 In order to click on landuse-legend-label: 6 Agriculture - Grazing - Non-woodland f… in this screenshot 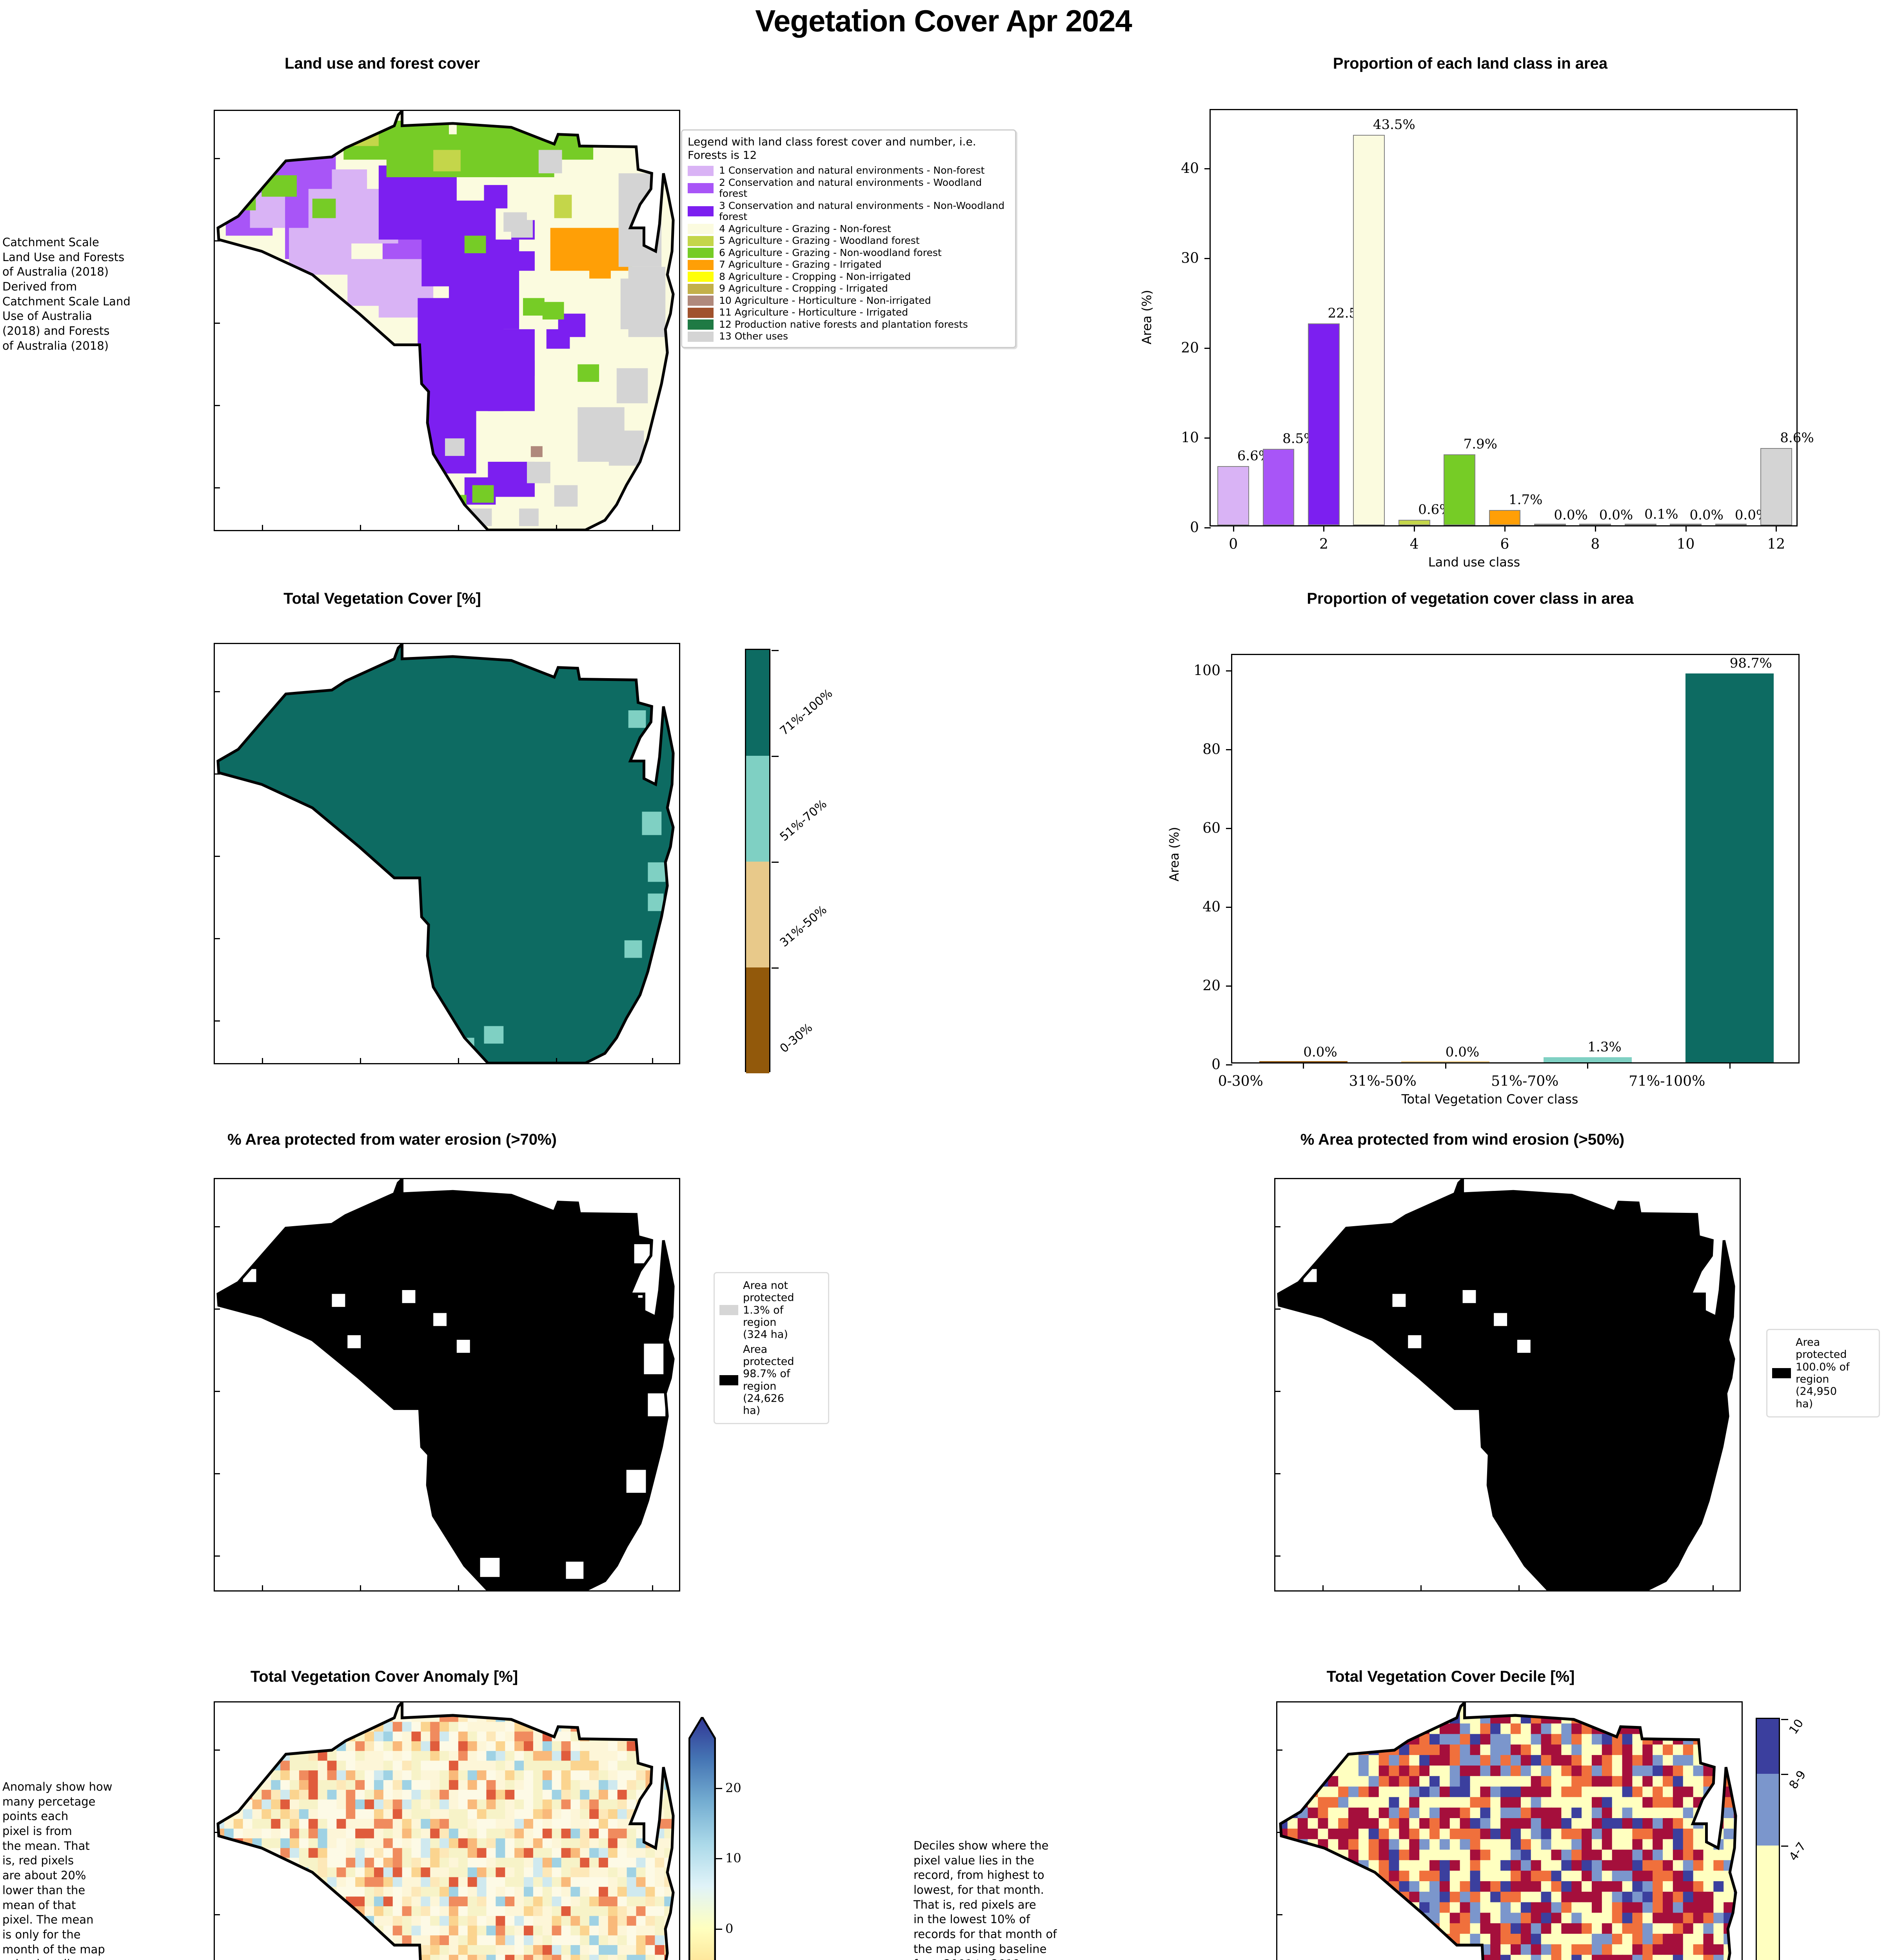, I will do `click(831, 252)`.